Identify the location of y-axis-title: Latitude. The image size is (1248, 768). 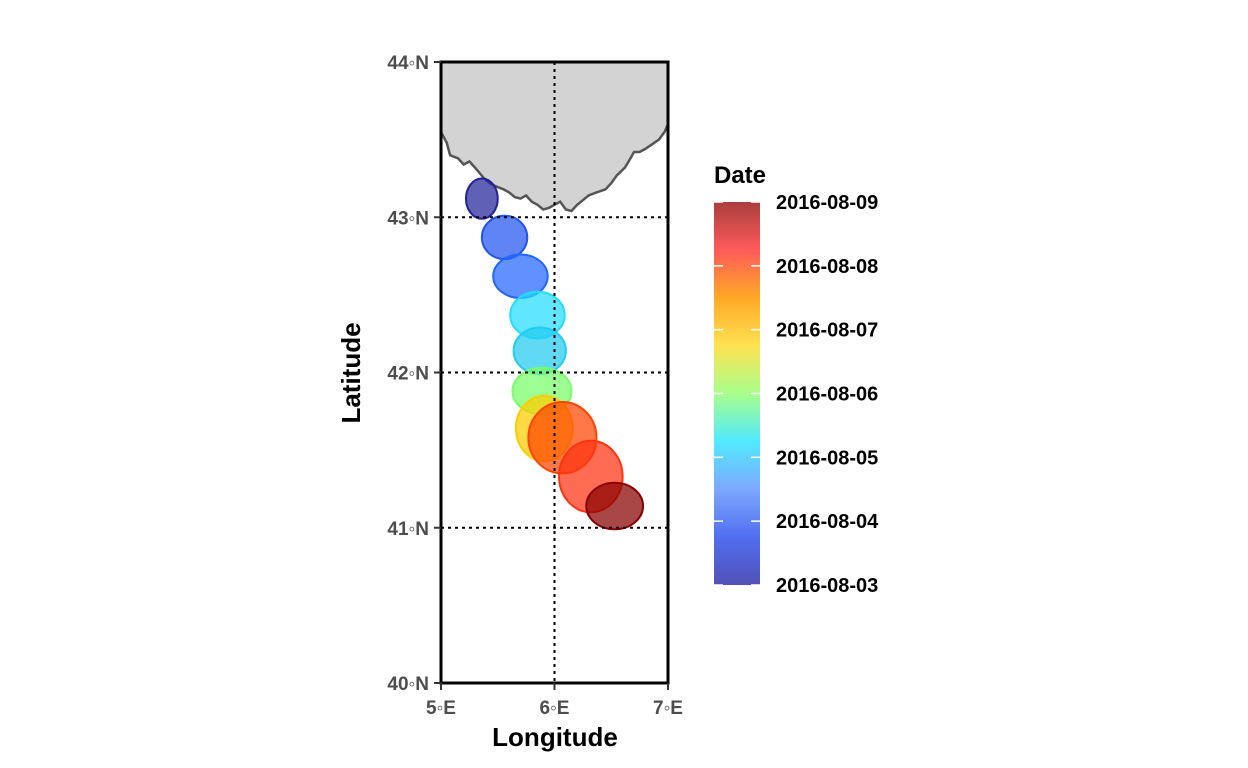
(351, 372).